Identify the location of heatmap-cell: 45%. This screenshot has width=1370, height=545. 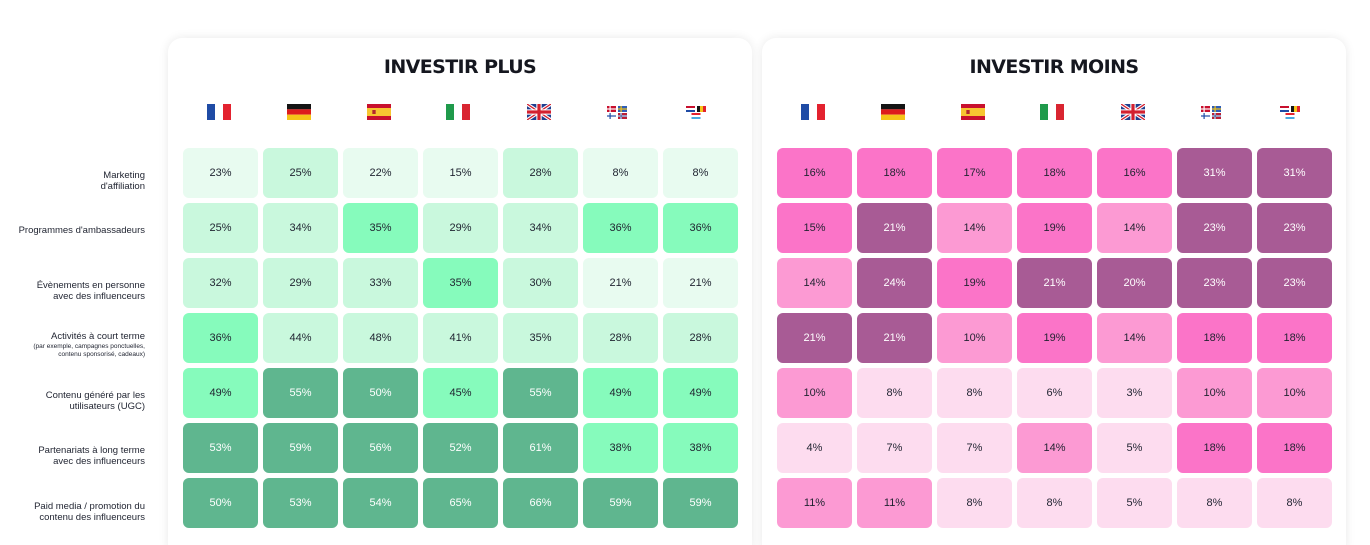
(460, 393).